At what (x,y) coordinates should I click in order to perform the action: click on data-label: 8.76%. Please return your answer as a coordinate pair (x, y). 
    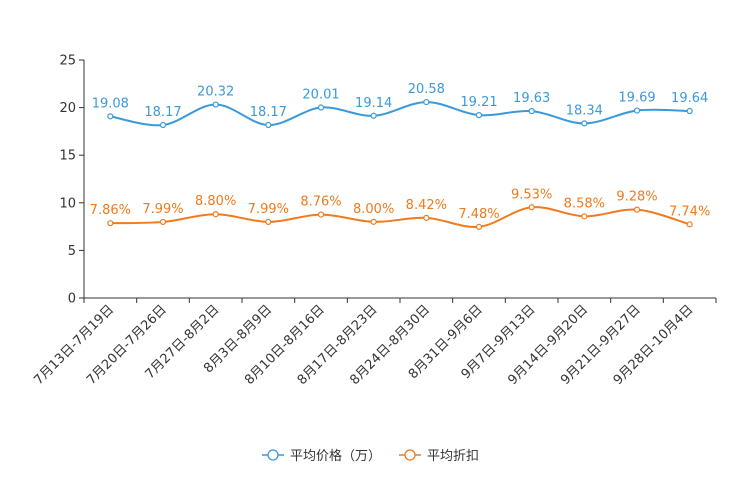
    Looking at the image, I should click on (320, 202).